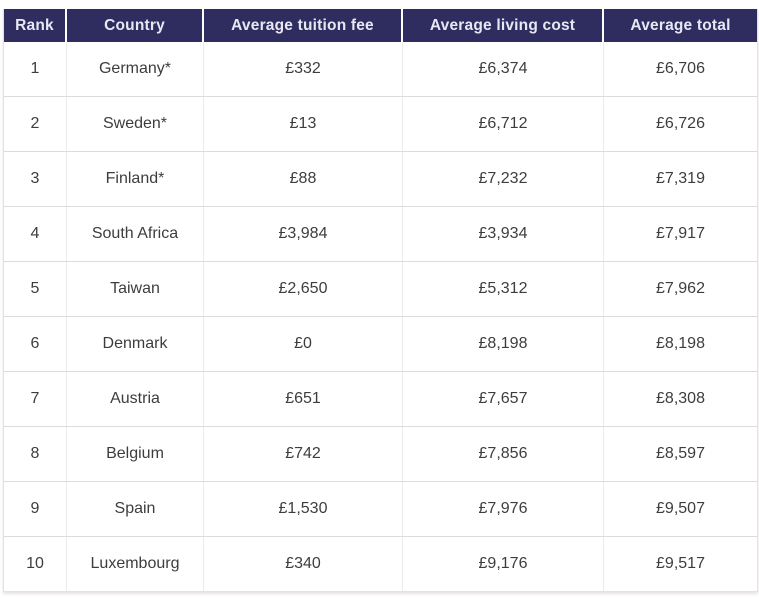 The image size is (759, 598). What do you see at coordinates (35, 179) in the screenshot?
I see `cell-rank: 3` at bounding box center [35, 179].